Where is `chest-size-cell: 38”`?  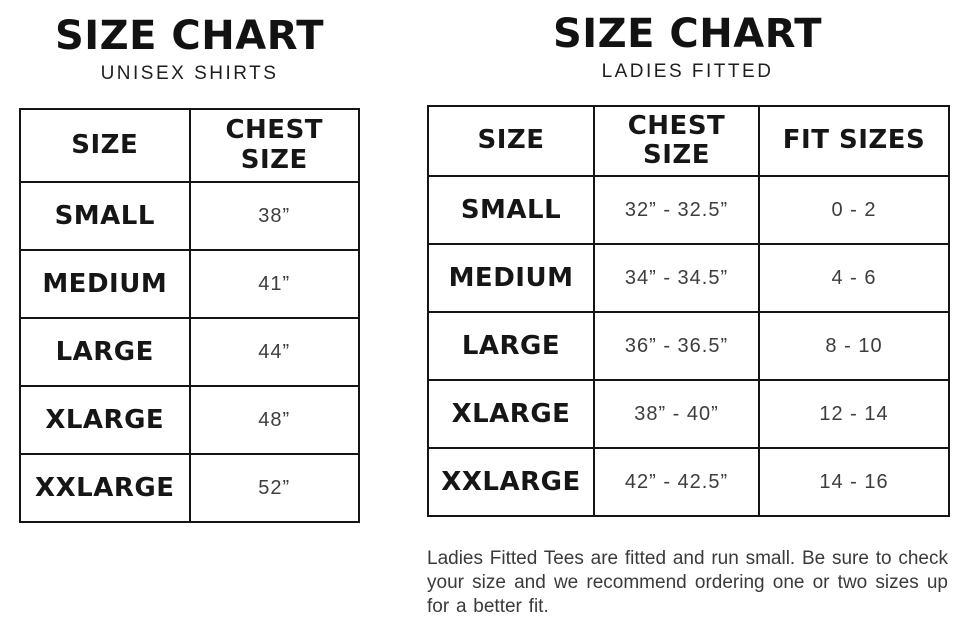 chest-size-cell: 38” is located at coordinates (274, 216).